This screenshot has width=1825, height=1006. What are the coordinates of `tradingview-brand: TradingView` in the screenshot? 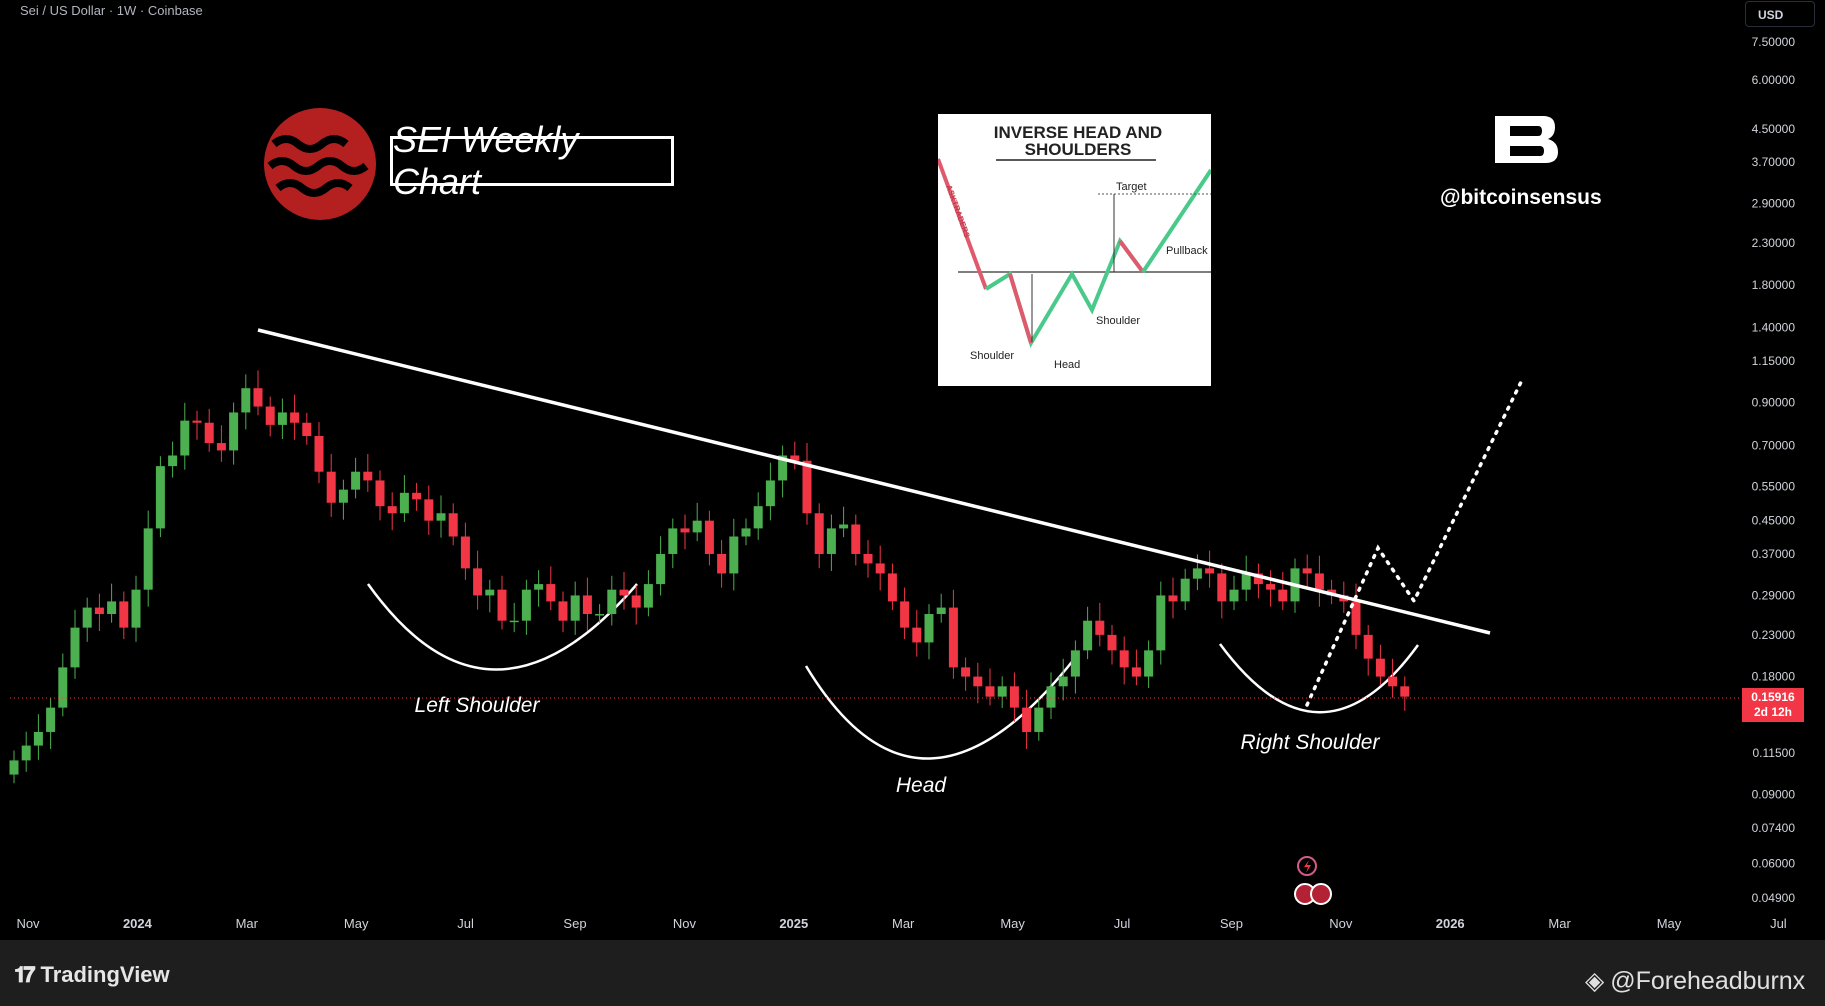 It's located at (105, 974).